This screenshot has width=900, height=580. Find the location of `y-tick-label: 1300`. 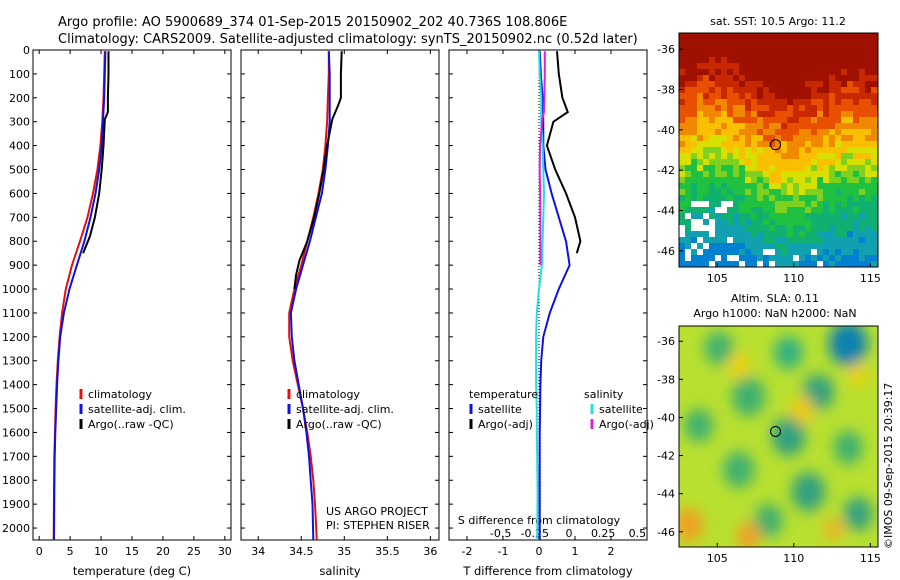

y-tick-label: 1300 is located at coordinates (16, 361).